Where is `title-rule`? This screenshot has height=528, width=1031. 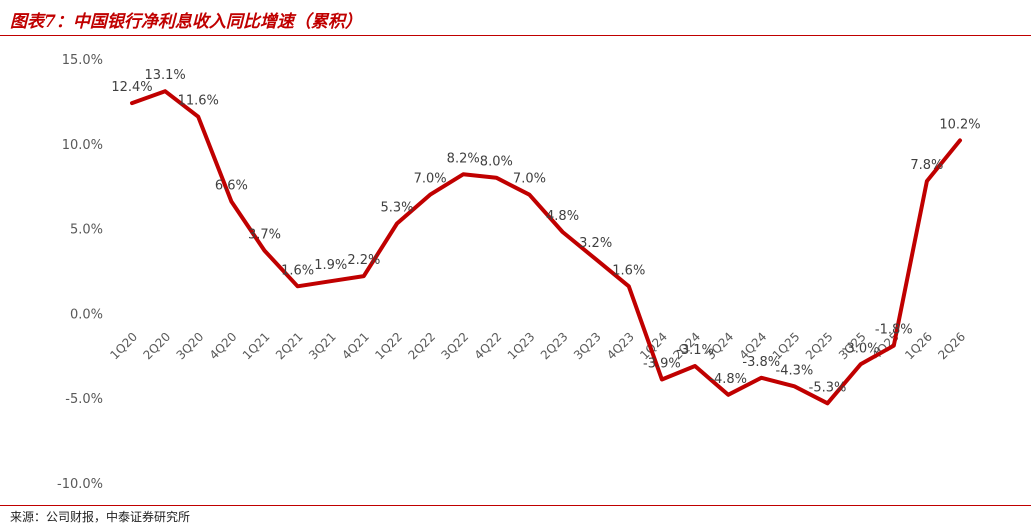 title-rule is located at coordinates (515, 35).